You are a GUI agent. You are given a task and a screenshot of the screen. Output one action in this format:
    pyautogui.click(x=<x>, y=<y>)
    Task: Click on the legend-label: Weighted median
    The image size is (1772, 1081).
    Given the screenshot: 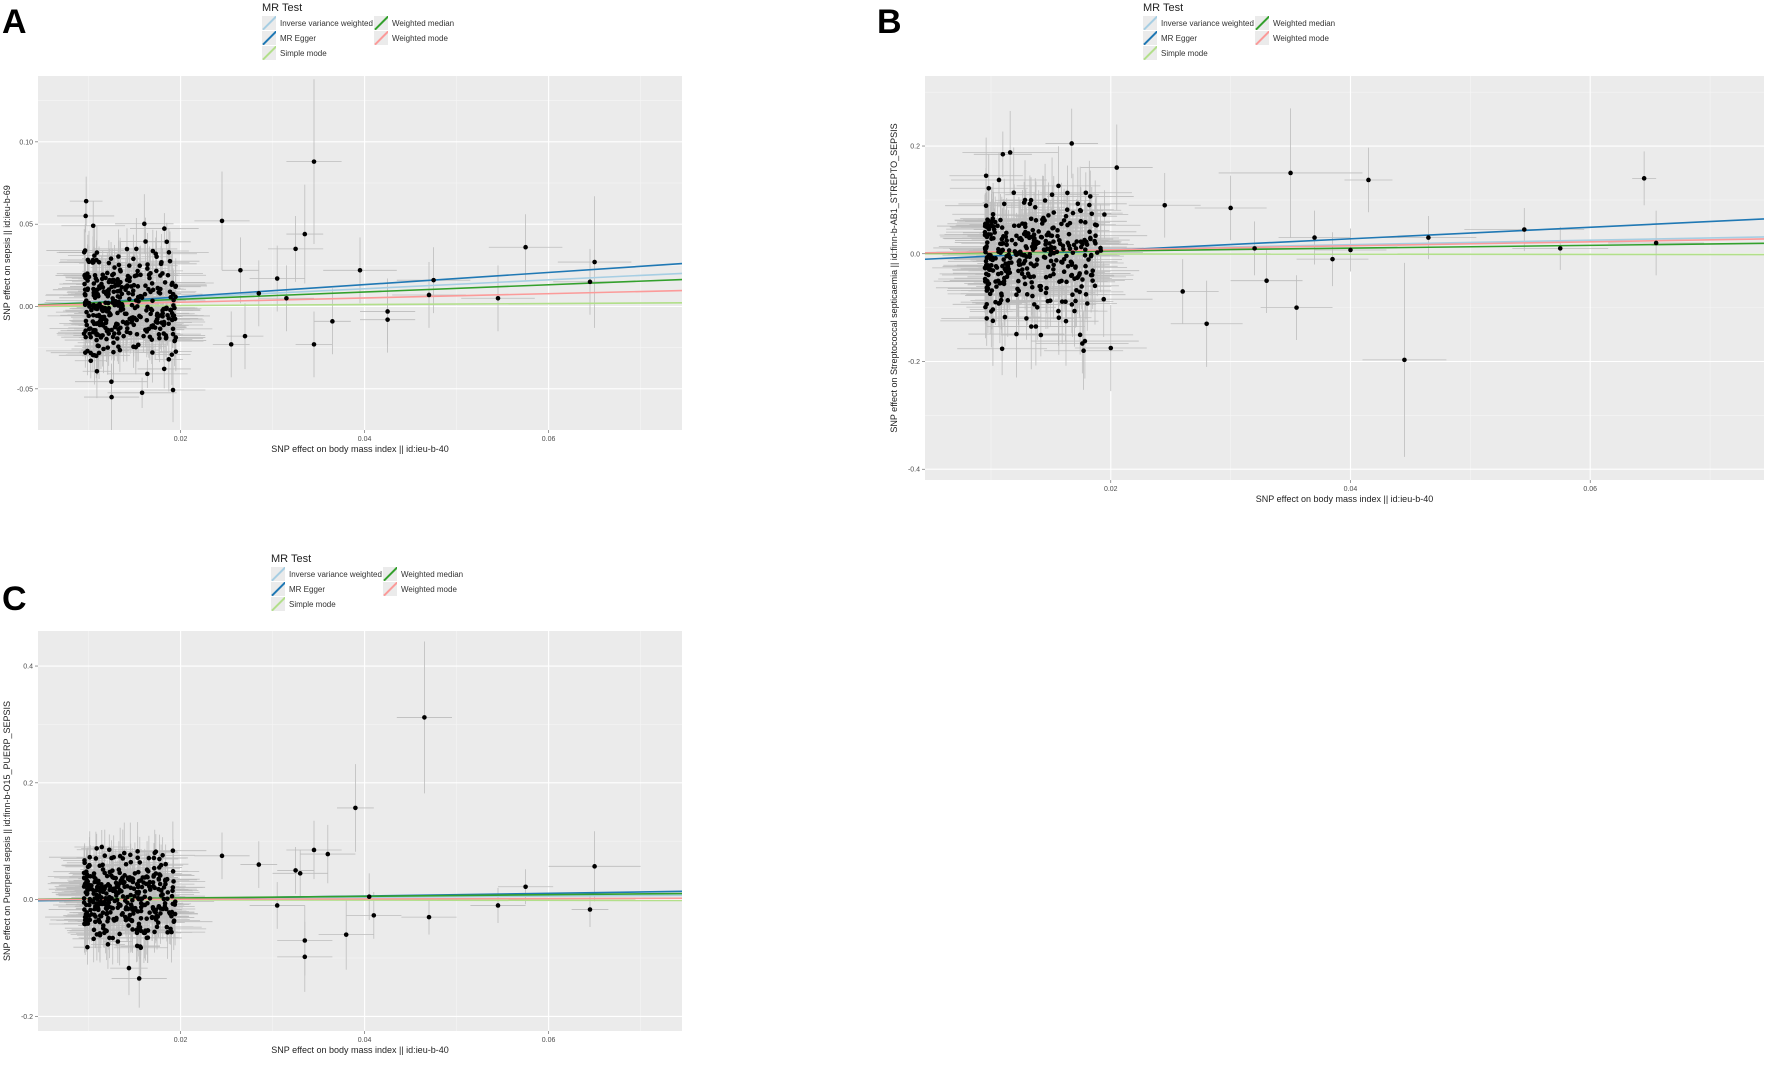 What is the action you would take?
    pyautogui.click(x=432, y=574)
    